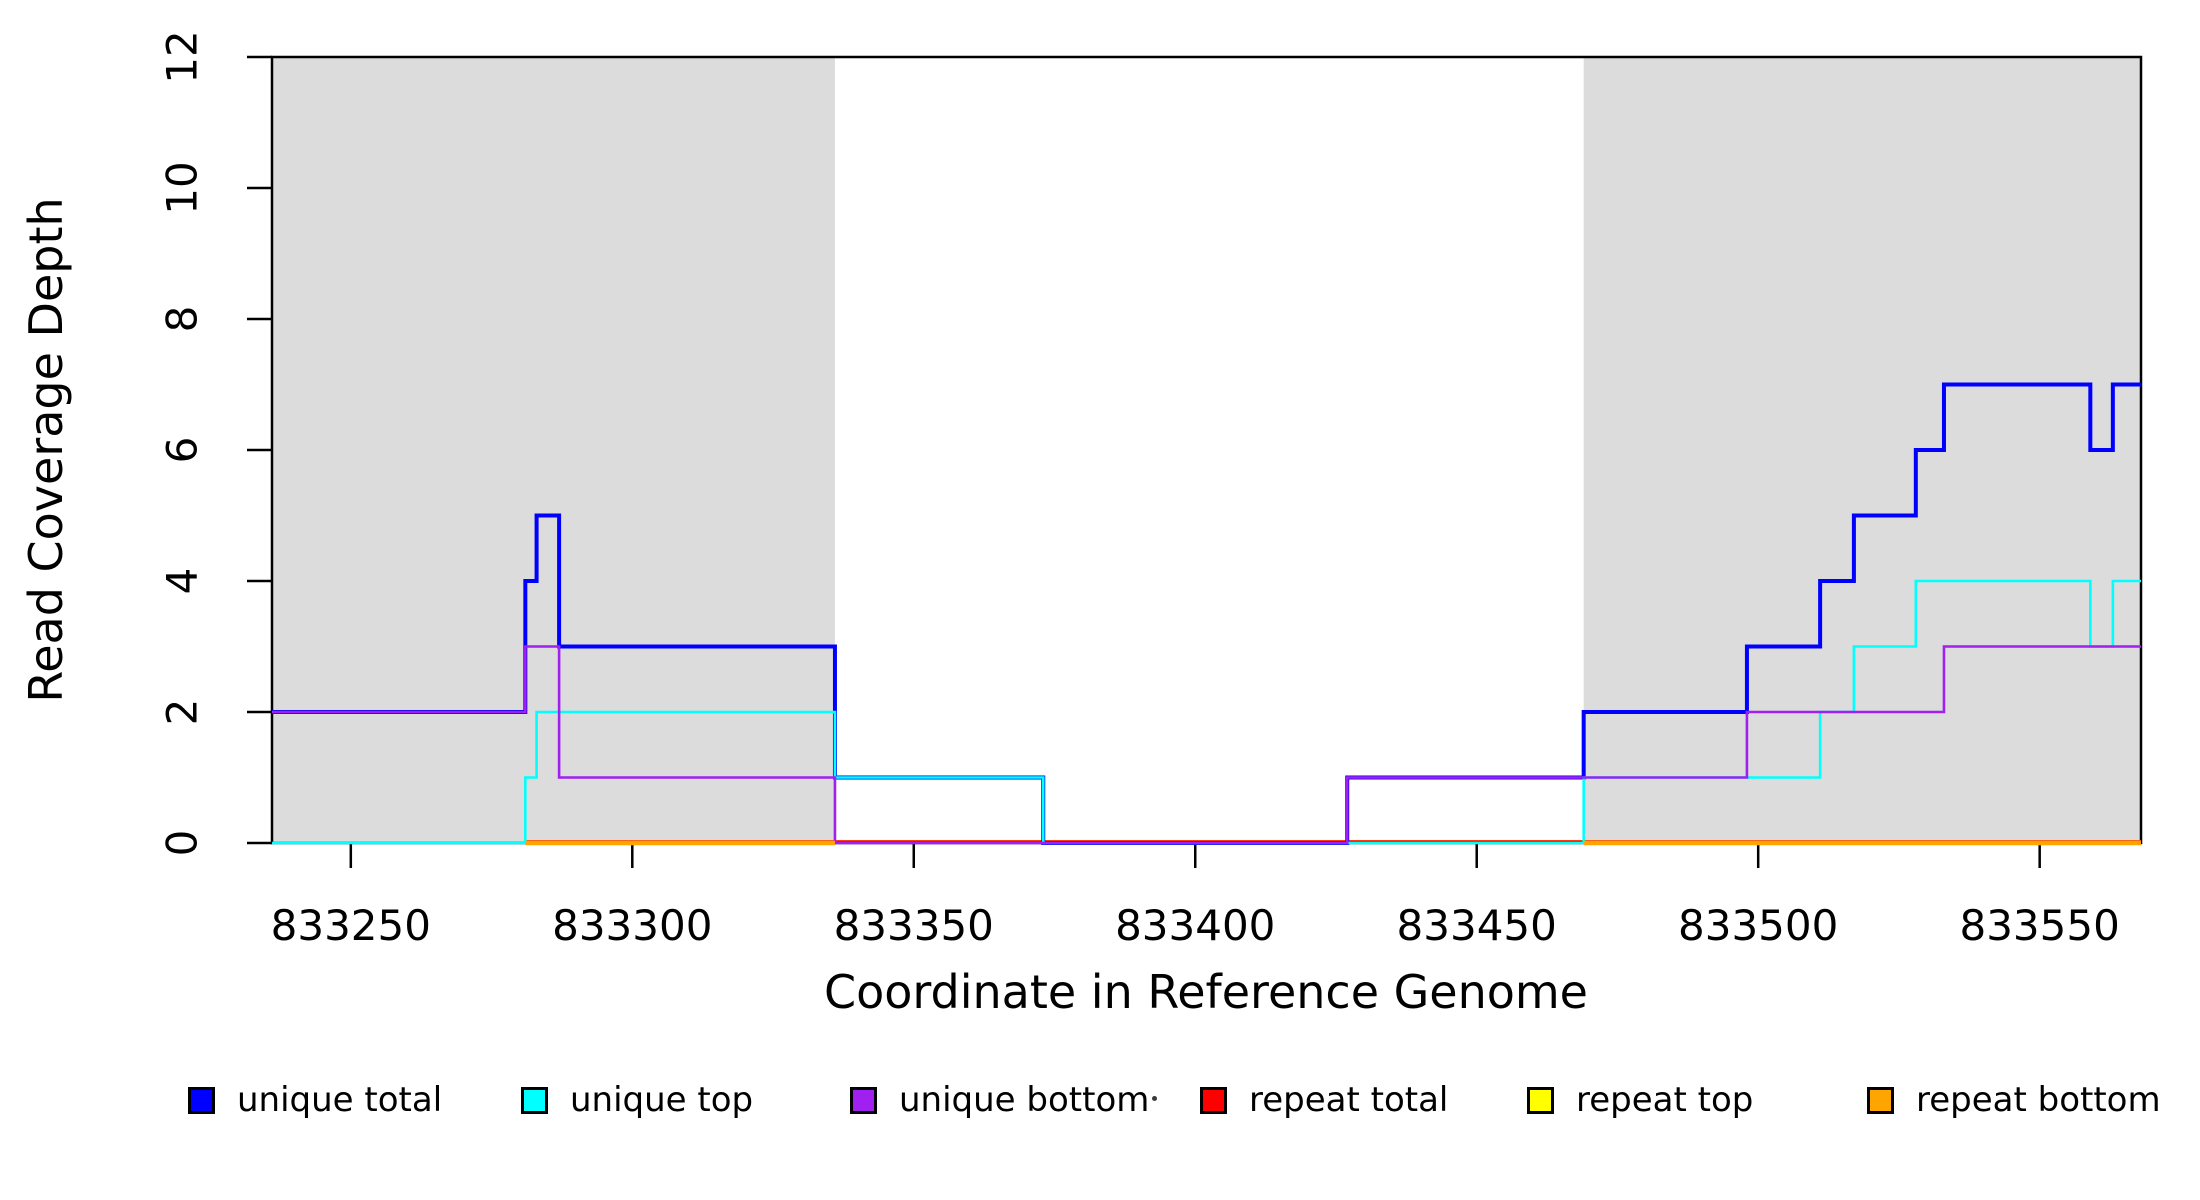  What do you see at coordinates (1477, 925) in the screenshot?
I see `x-tick-label: 833450` at bounding box center [1477, 925].